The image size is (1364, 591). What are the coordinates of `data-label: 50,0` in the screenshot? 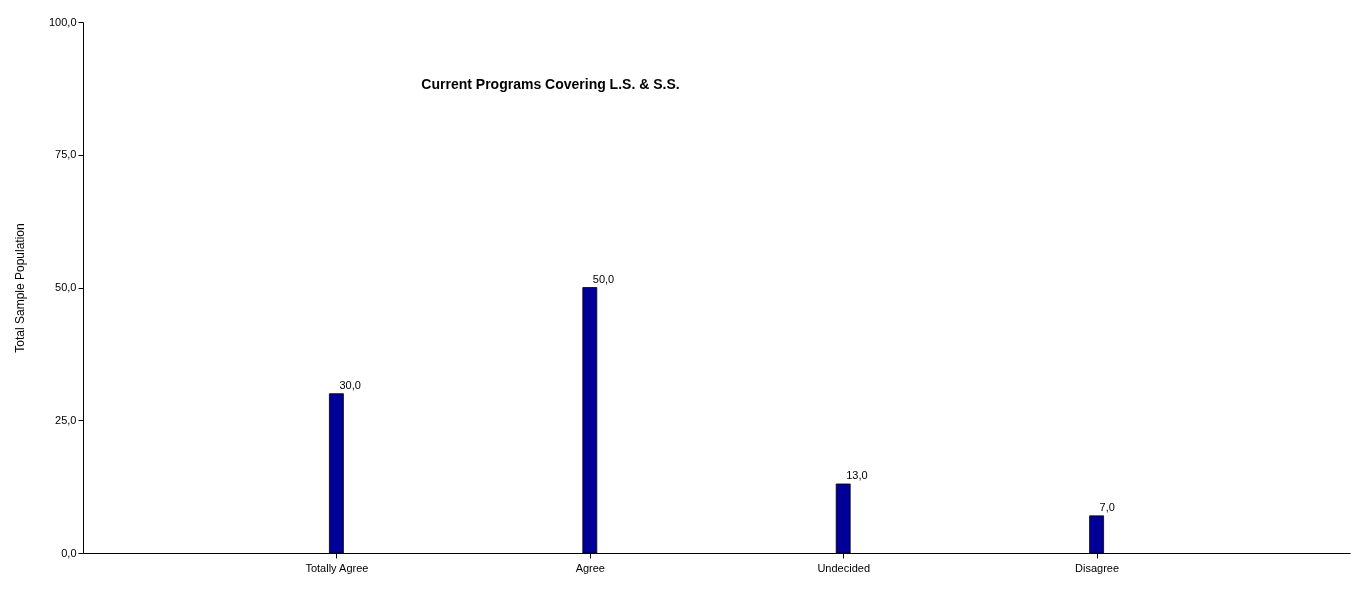 It's located at (603, 278).